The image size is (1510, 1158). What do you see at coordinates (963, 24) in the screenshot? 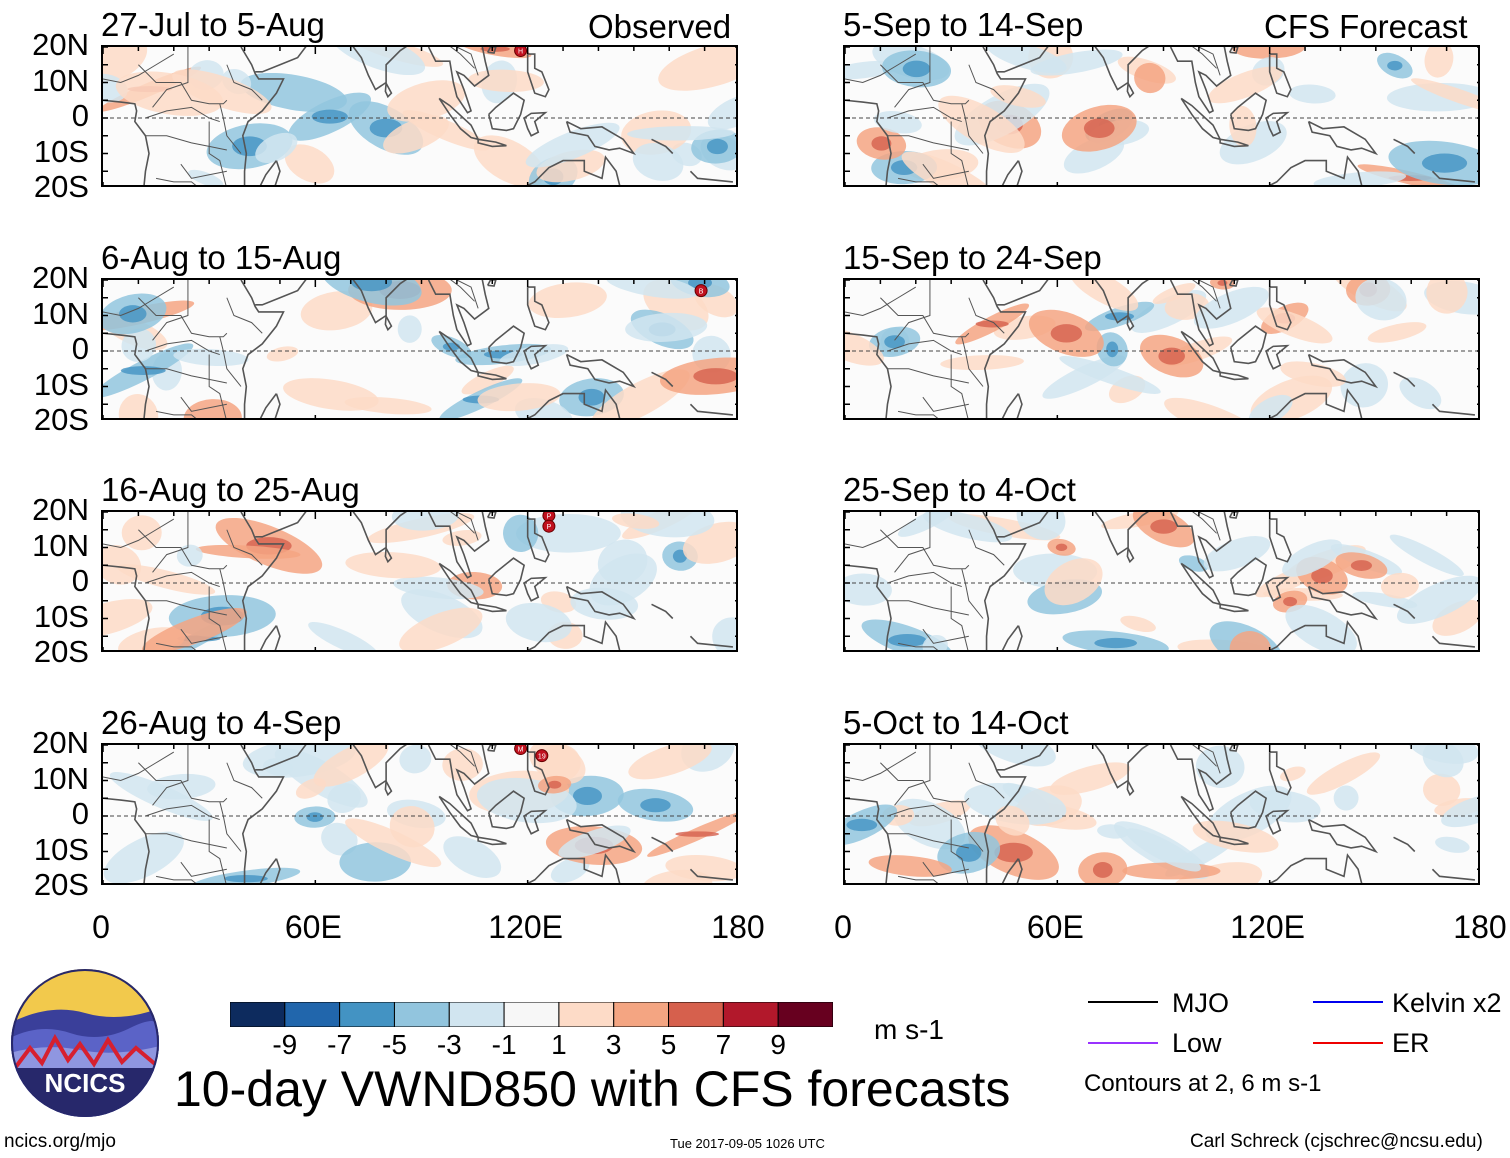
I see `panel-title: 5-Sep to 14-Sep` at bounding box center [963, 24].